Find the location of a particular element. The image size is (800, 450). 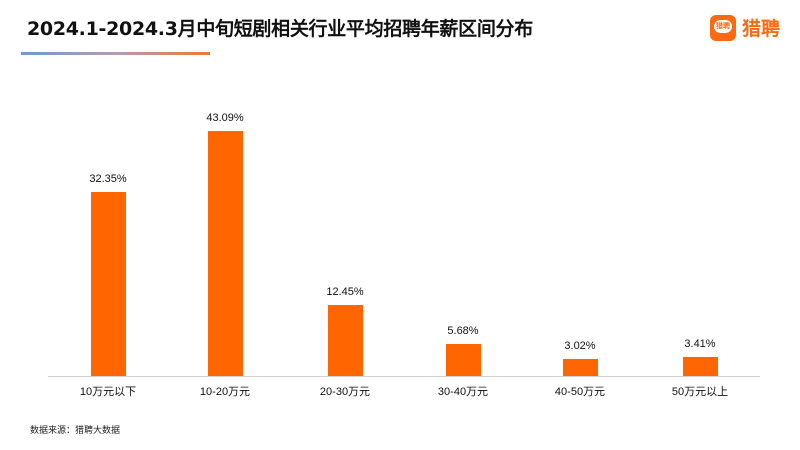

liepin-logo-icon: 猎聘 is located at coordinates (723, 27).